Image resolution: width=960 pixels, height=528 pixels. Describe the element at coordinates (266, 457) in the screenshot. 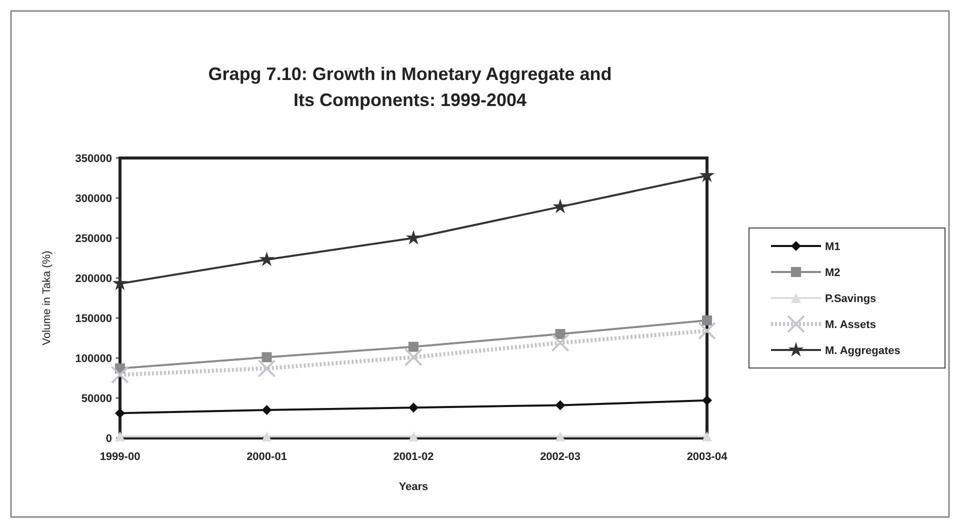

I see `x-tick-label: 2000-01` at that location.